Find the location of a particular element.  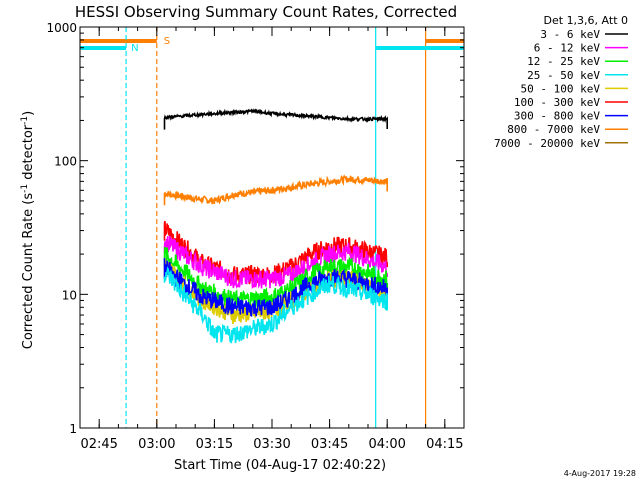

legend-label: 3 - 6 keV is located at coordinates (570, 34).